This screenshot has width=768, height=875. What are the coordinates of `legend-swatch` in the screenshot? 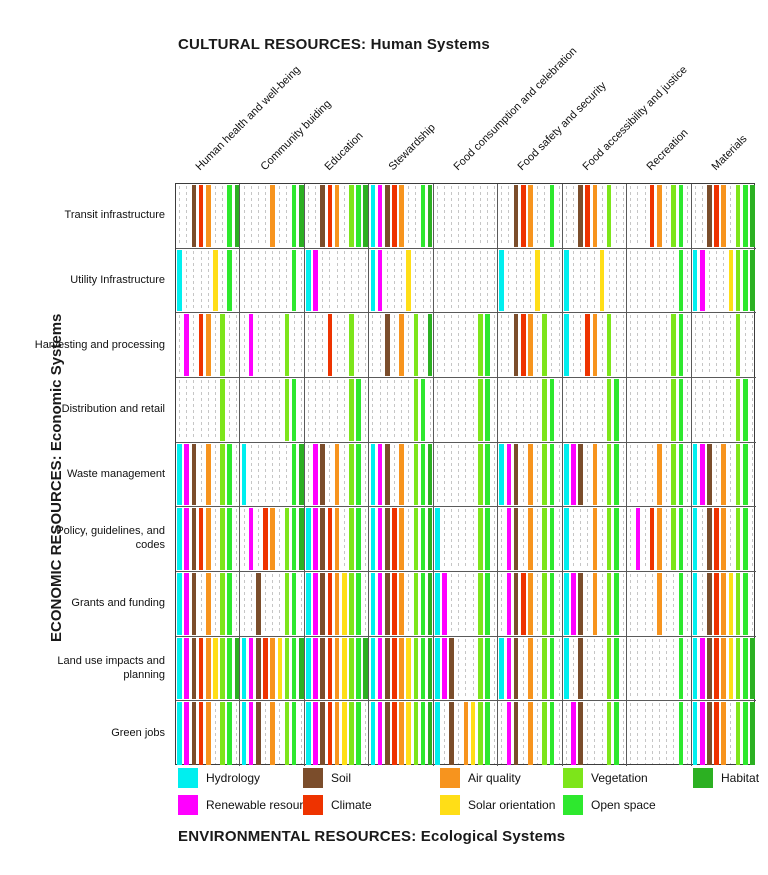 It's located at (703, 778).